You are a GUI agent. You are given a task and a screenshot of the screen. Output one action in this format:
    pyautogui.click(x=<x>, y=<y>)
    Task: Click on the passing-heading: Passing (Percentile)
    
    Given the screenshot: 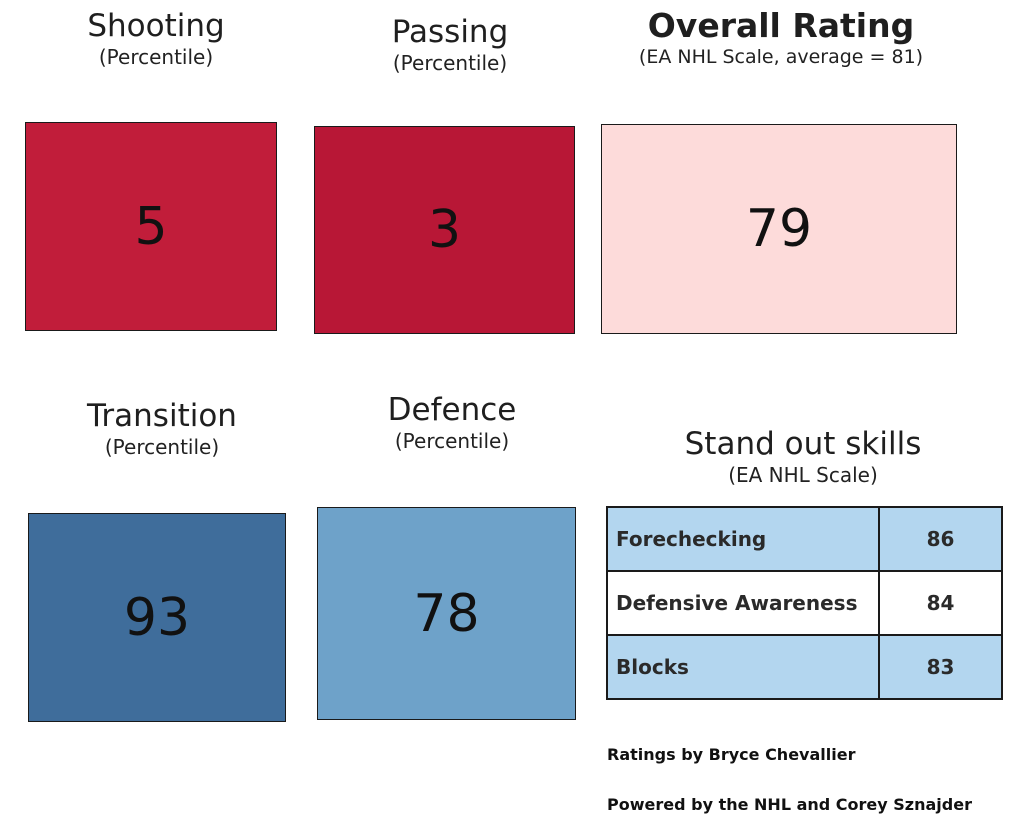 What is the action you would take?
    pyautogui.click(x=450, y=45)
    